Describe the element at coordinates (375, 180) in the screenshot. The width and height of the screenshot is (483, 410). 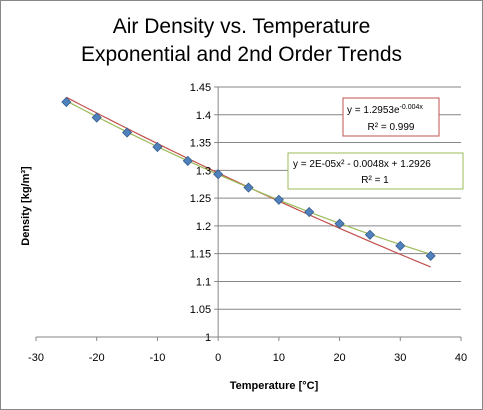
I see `poly-r-squared: R² = 1` at that location.